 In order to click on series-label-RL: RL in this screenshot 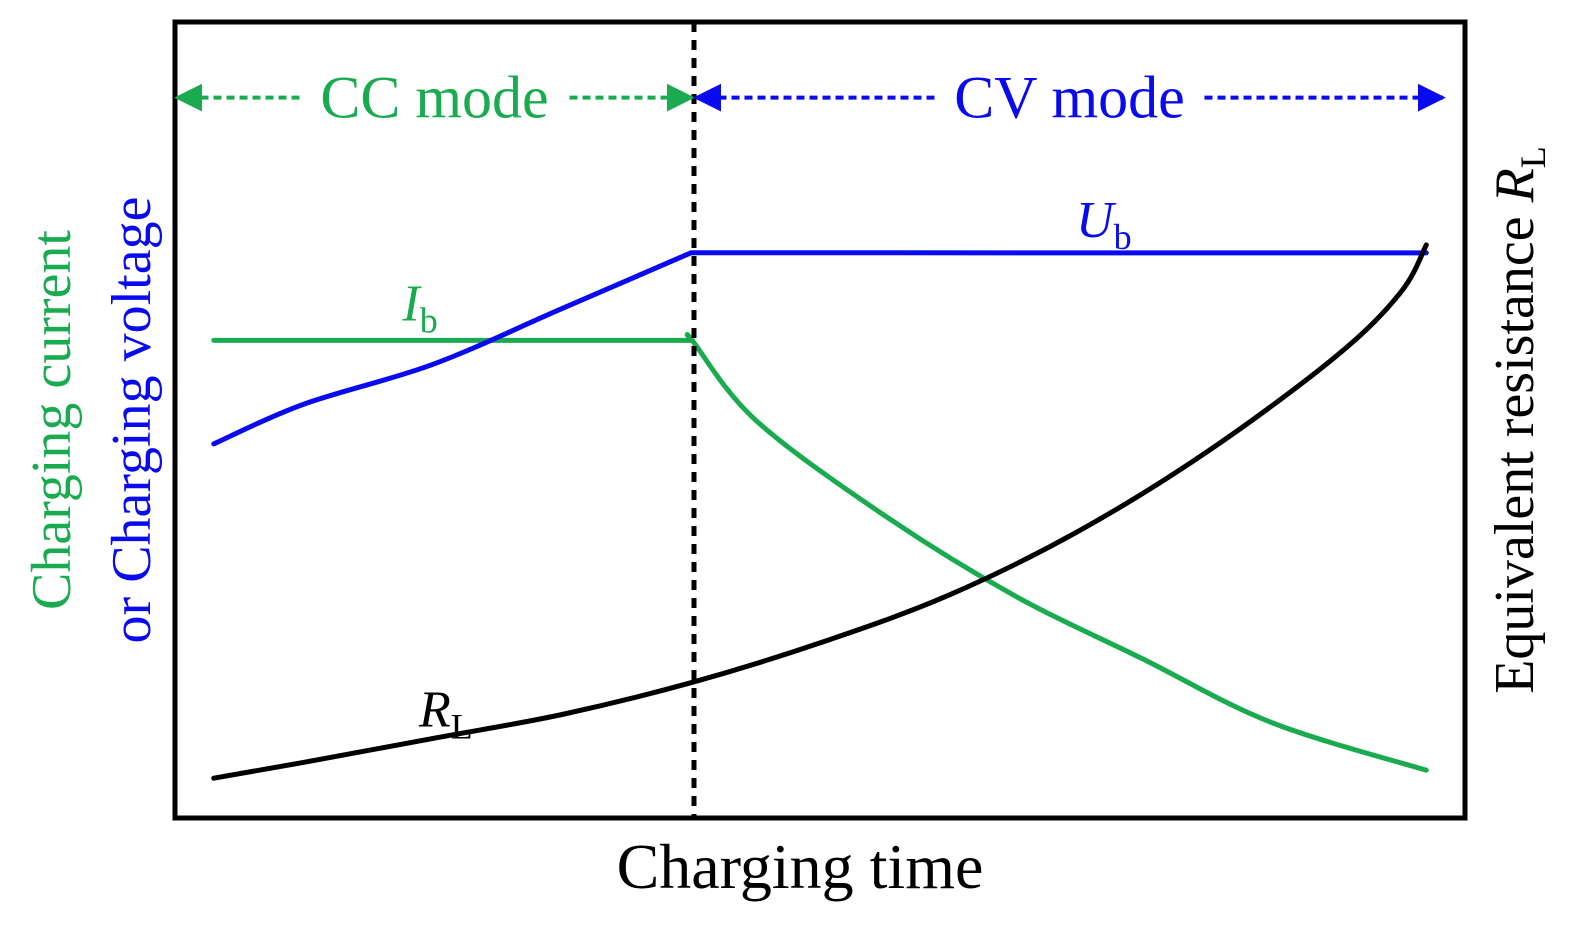, I will do `click(445, 713)`.